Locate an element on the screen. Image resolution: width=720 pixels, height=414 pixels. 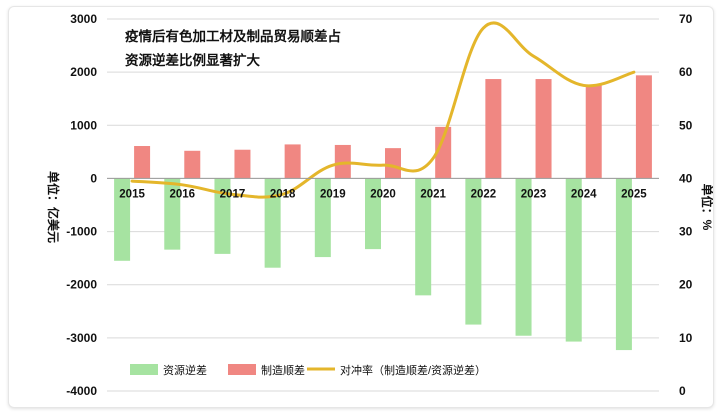
left-tick-label: 3000 is located at coordinates (83, 19).